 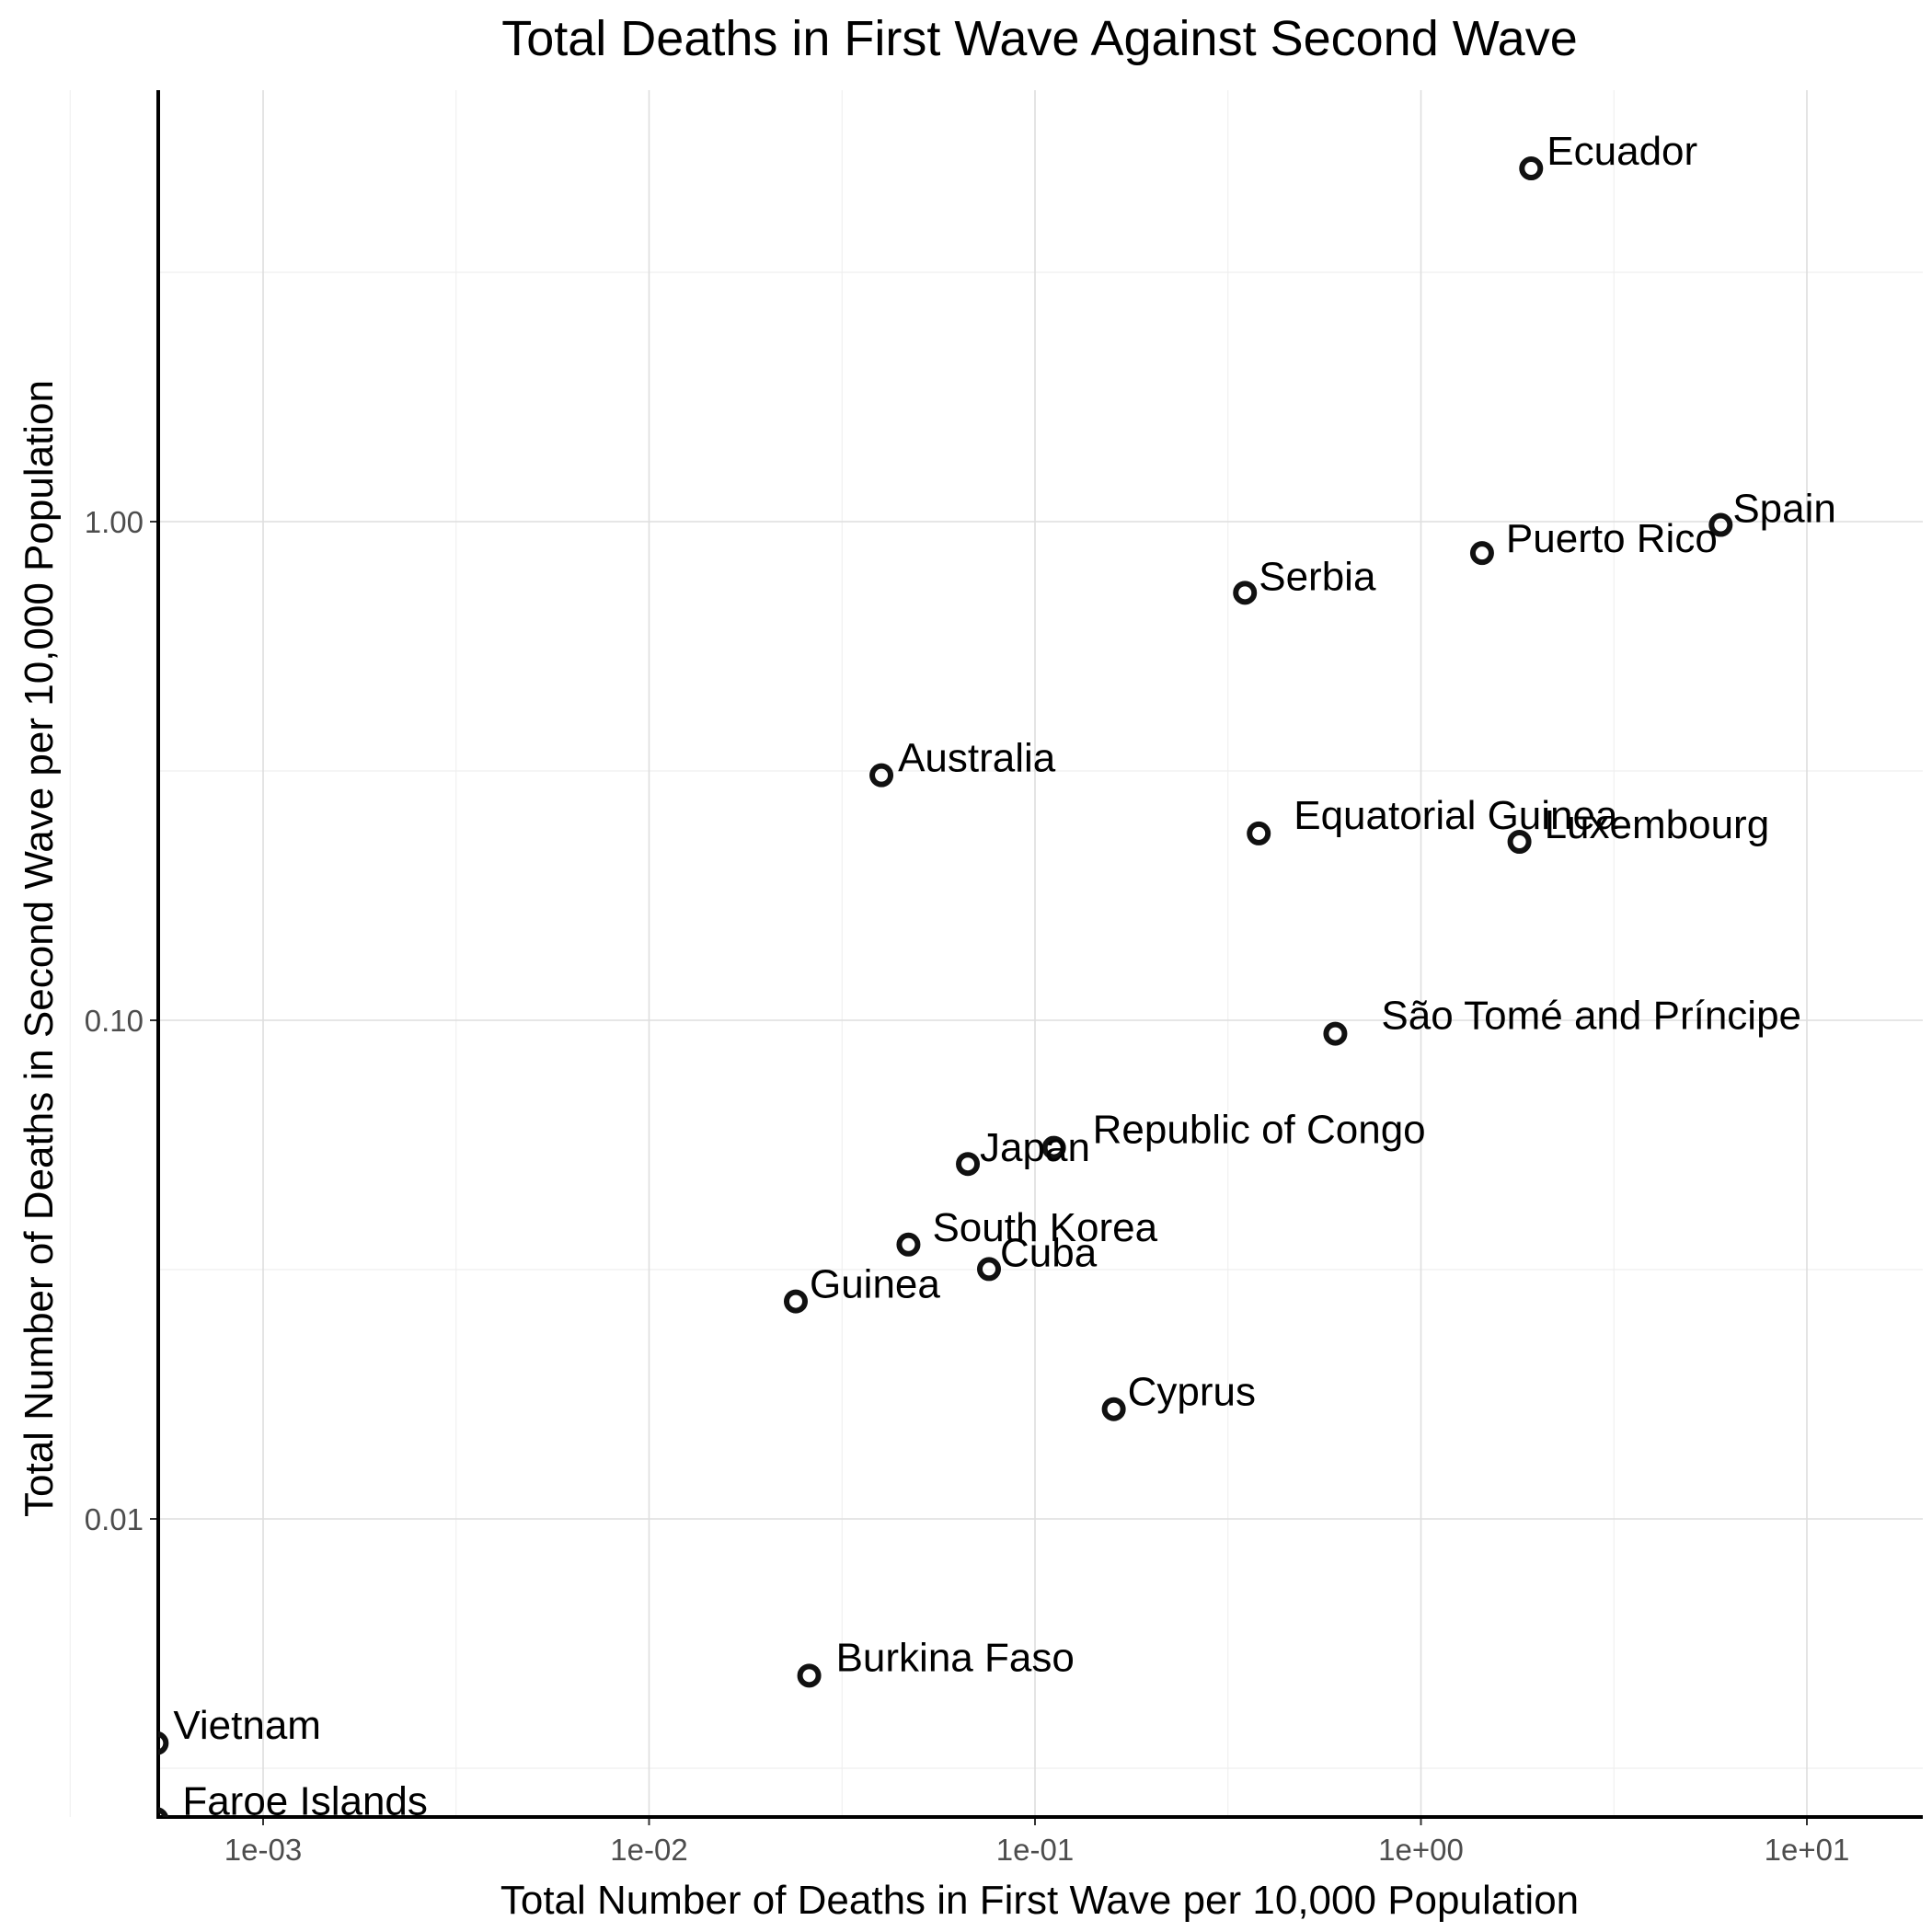 What do you see at coordinates (1456, 815) in the screenshot?
I see `point-label-equatorial-guinea: Equatorial Guinea` at bounding box center [1456, 815].